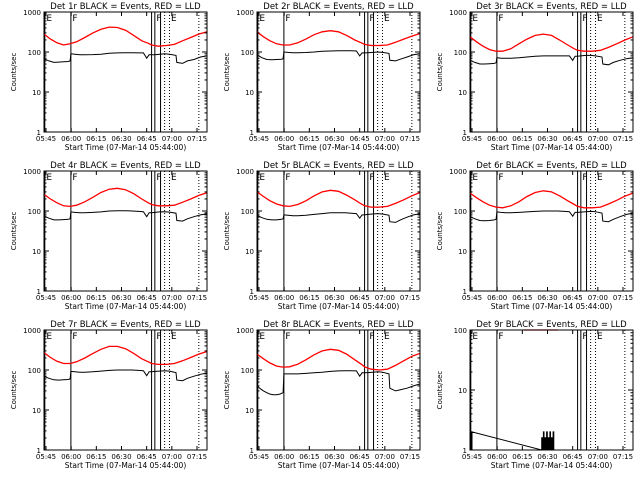 The image size is (640, 480). I want to click on panel-title: Det 6r BLACK = Events, RED = LLD, so click(551, 166).